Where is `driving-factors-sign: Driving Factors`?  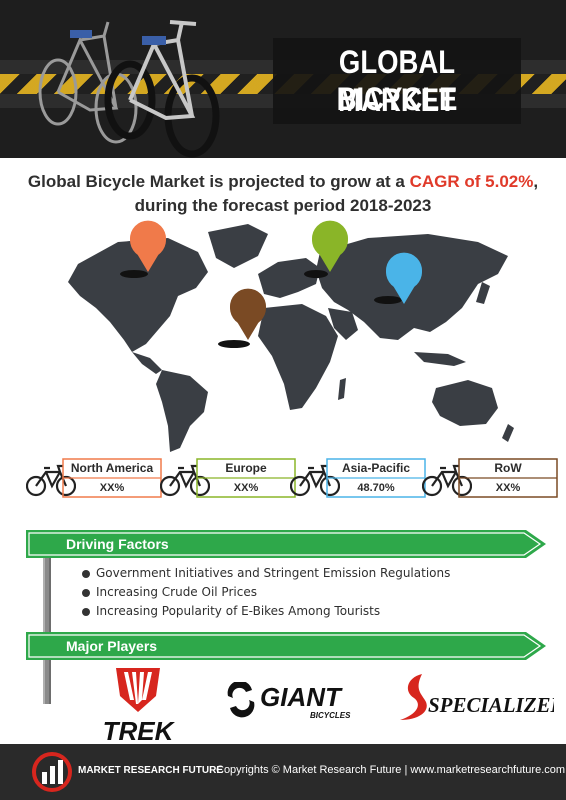
driving-factors-sign: Driving Factors is located at coordinates (286, 544).